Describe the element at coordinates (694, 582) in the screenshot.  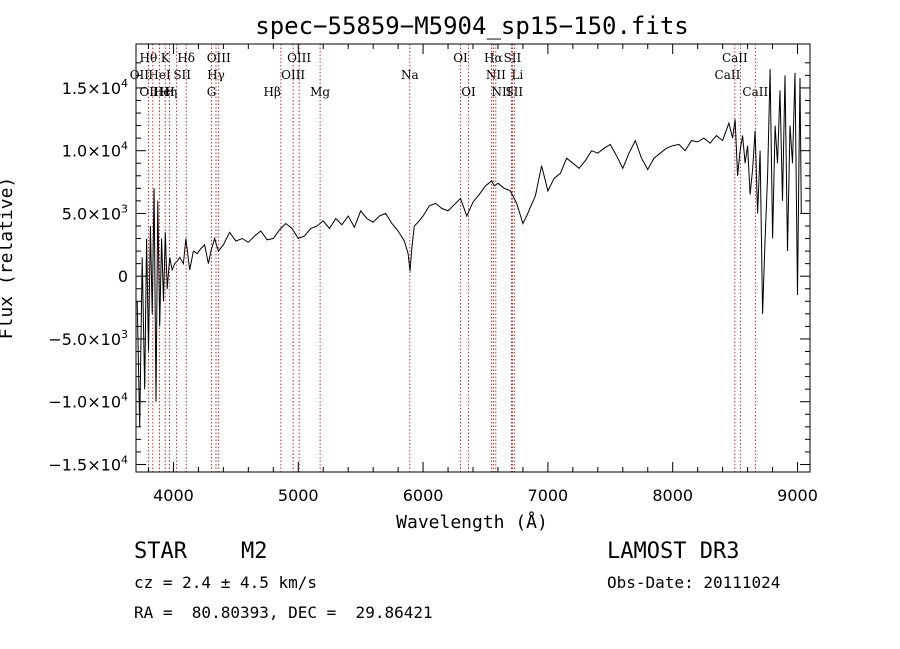
I see `observation-date: Obs-Date: 20111024` at that location.